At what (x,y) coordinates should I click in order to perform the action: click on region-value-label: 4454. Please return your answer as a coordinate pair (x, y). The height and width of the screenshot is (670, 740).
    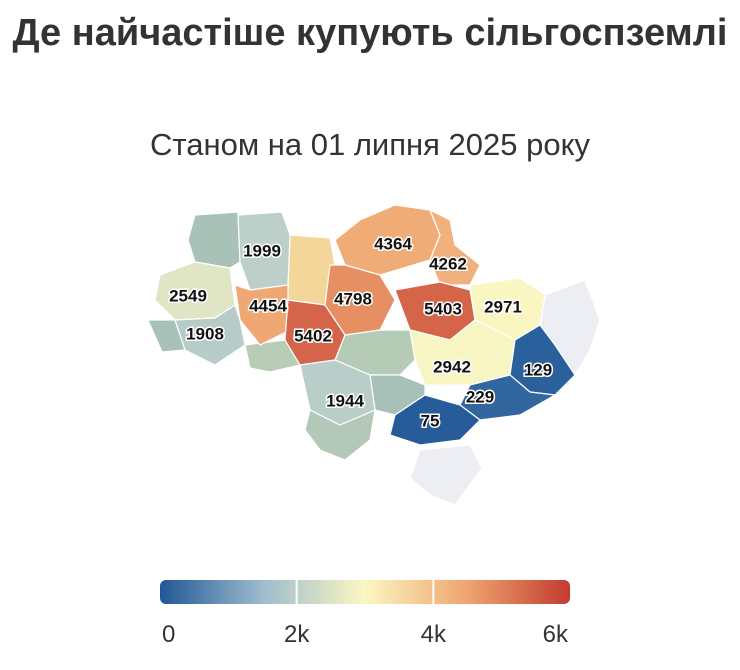
    Looking at the image, I should click on (268, 305).